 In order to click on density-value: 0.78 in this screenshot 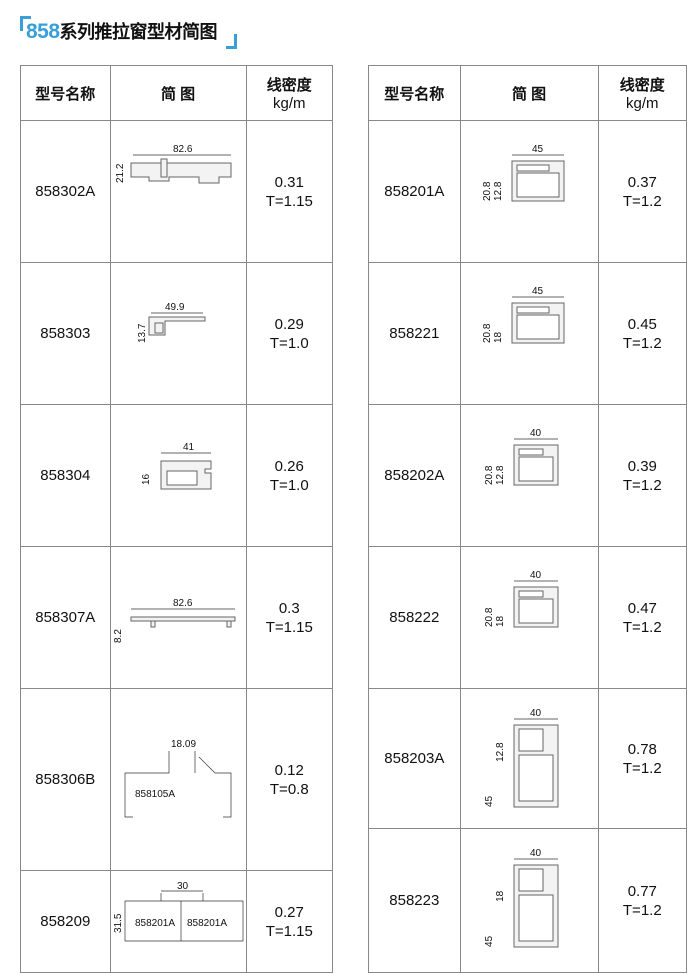, I will do `click(642, 749)`.